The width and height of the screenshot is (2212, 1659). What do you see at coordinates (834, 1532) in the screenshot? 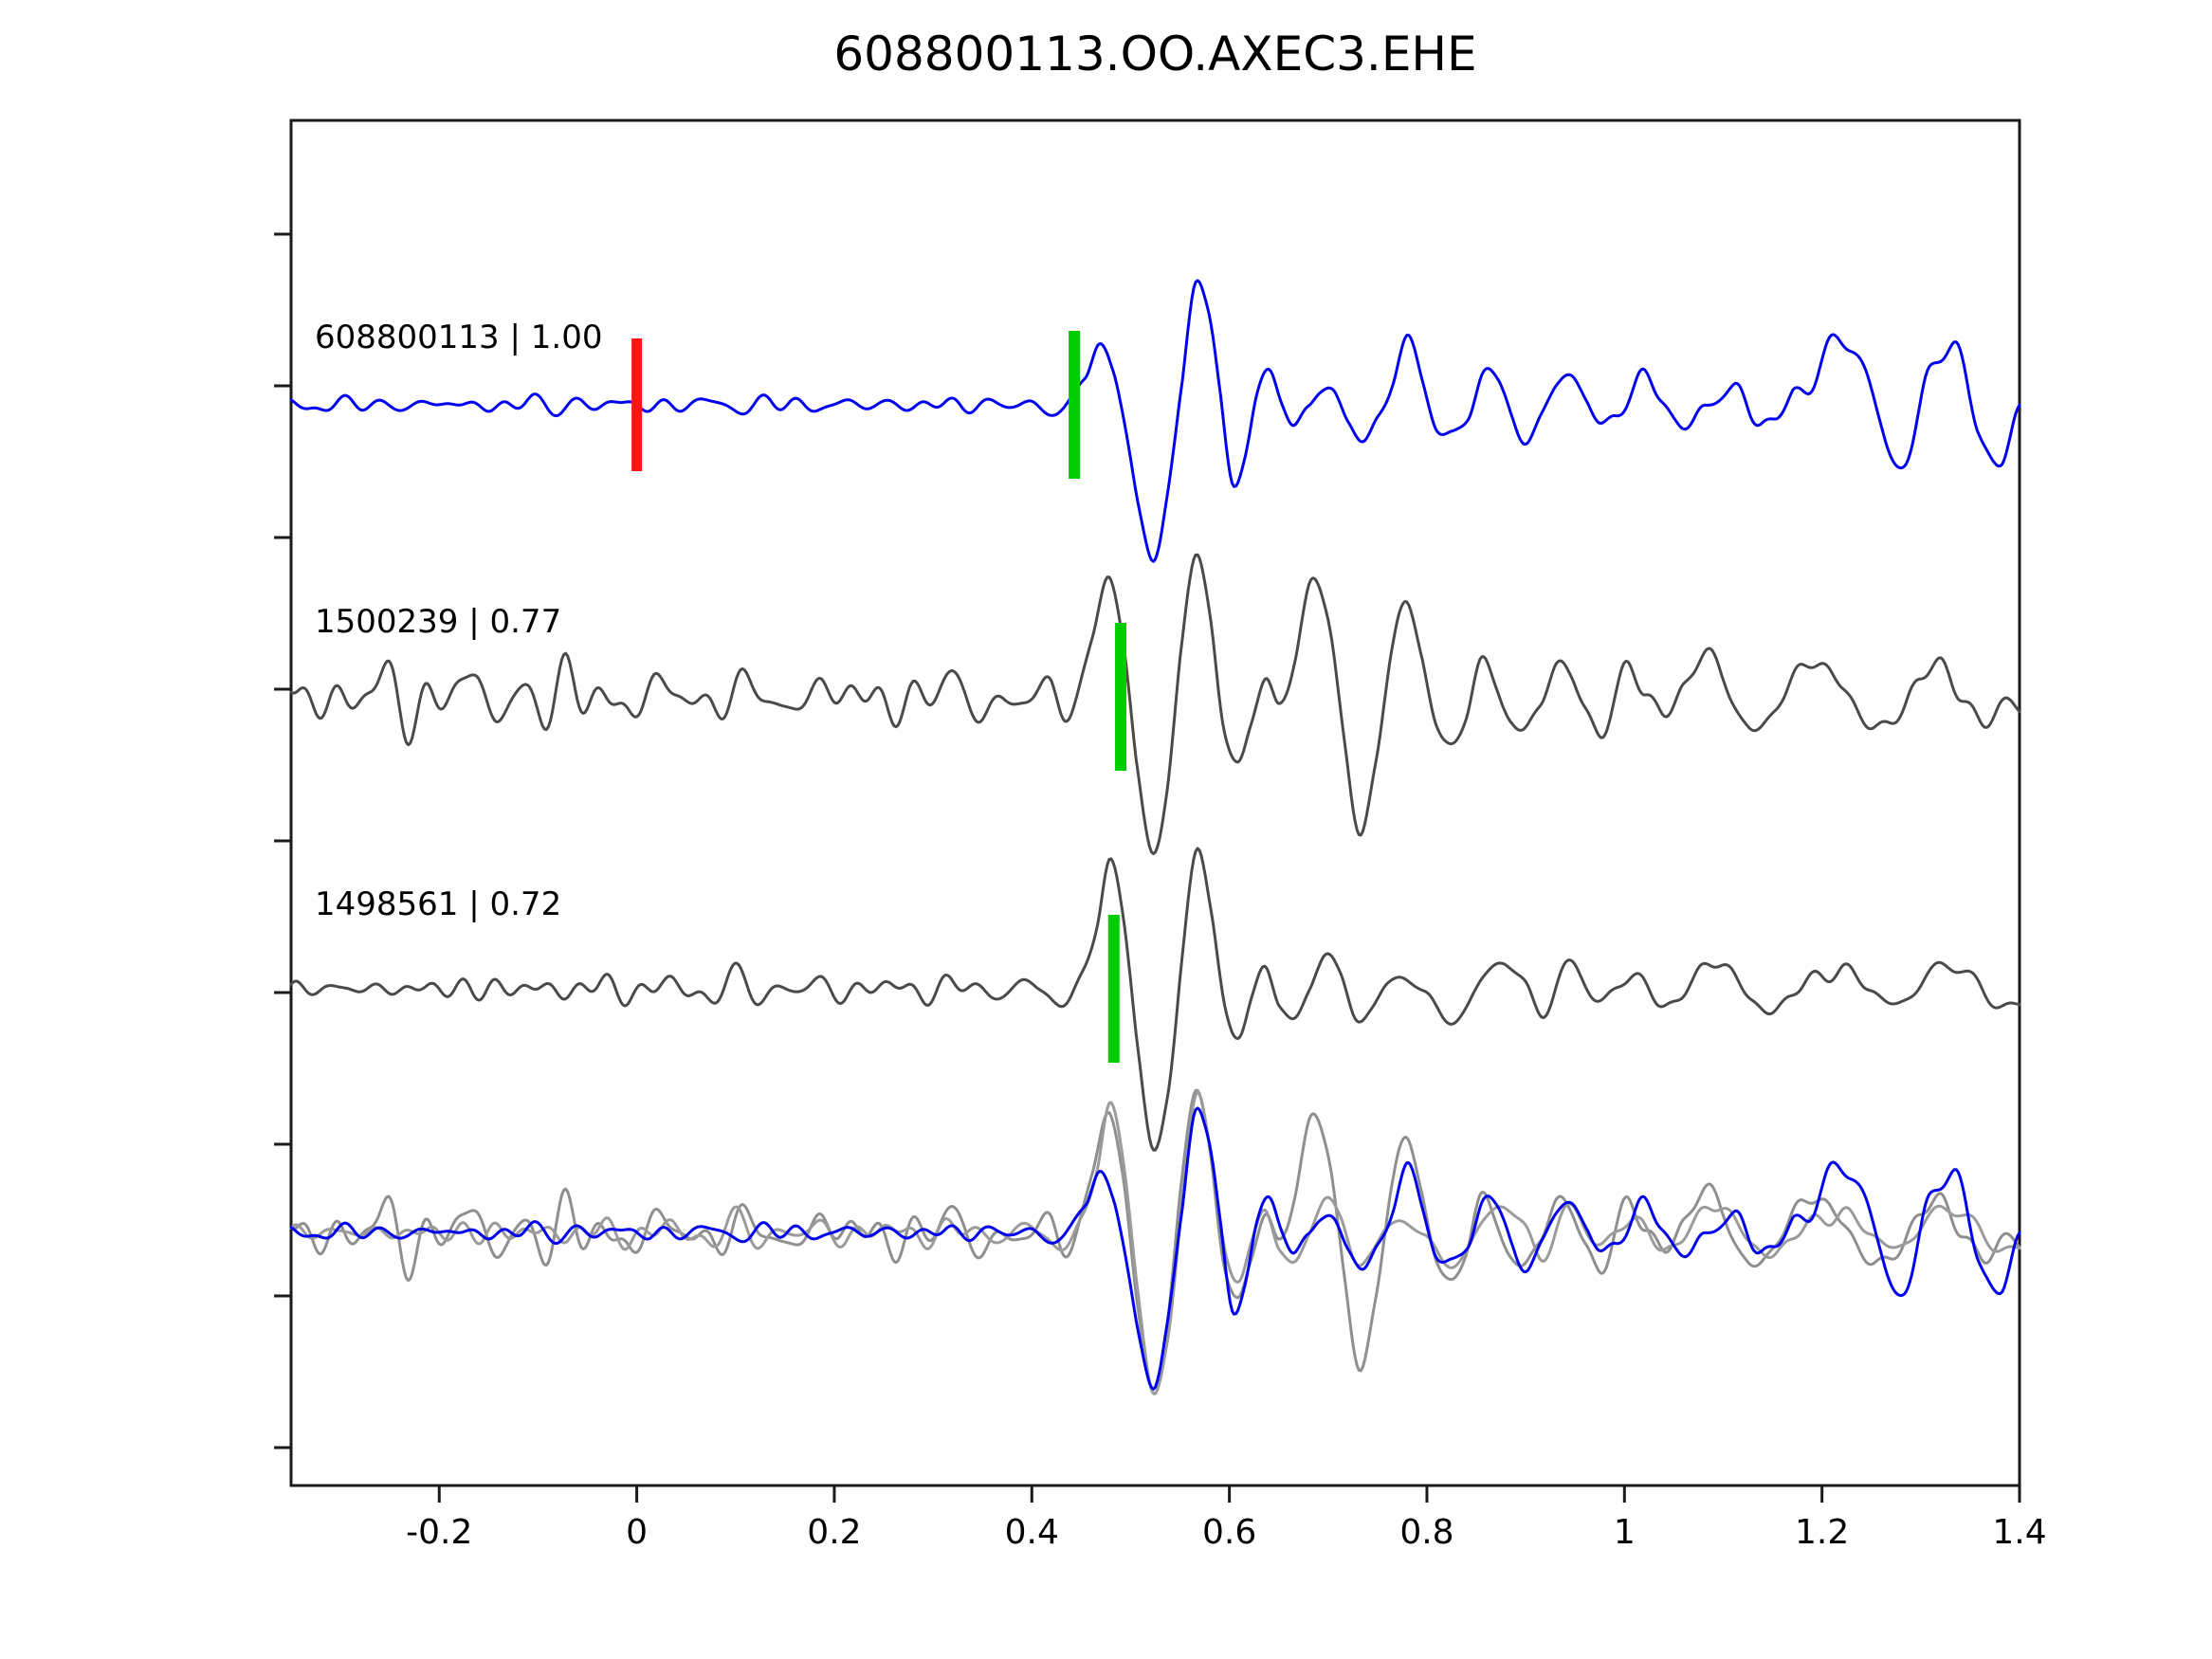
I see `x-tick-label: 0.2` at bounding box center [834, 1532].